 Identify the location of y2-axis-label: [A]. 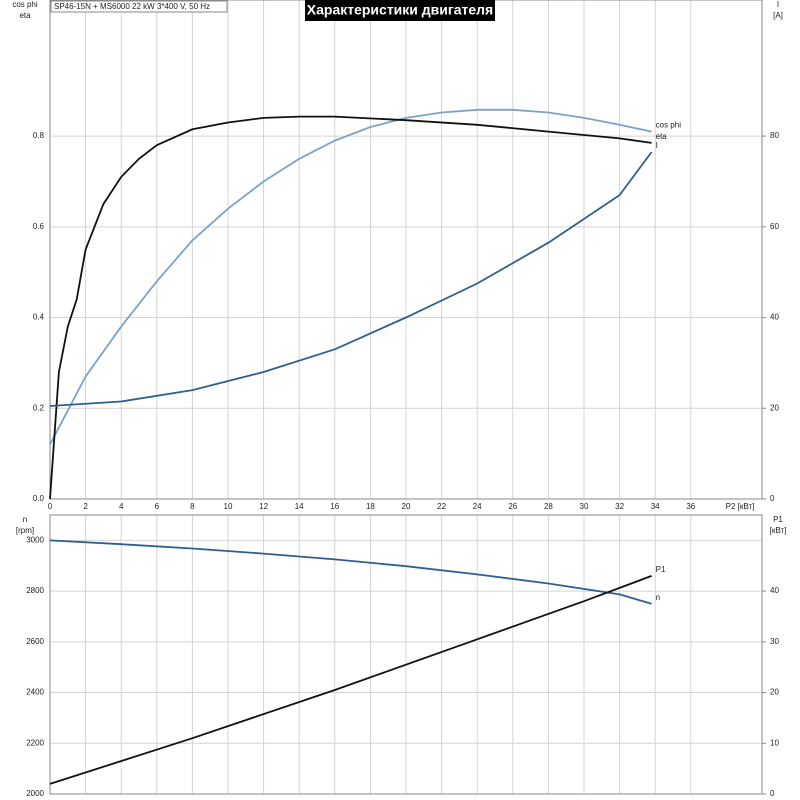
(778, 15).